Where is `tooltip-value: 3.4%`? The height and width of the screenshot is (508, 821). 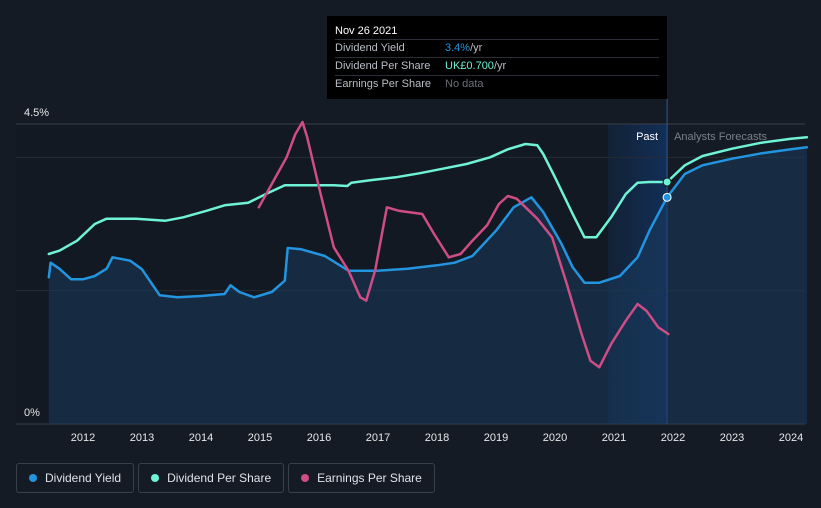
tooltip-value: 3.4% is located at coordinates (458, 48).